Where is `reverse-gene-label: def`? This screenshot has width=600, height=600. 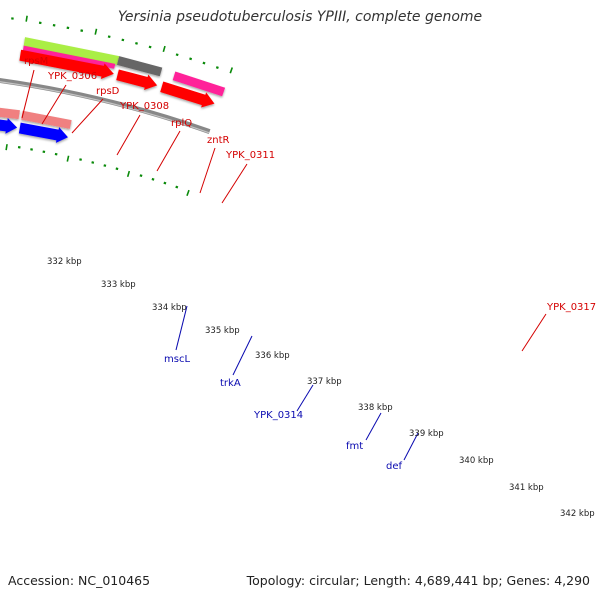
reverse-gene-label: def is located at coordinates (394, 466).